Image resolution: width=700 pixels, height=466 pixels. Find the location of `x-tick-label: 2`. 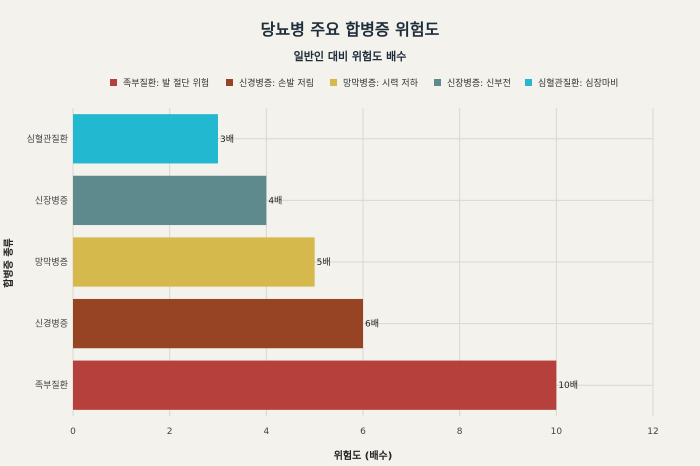

x-tick-label: 2 is located at coordinates (170, 432).